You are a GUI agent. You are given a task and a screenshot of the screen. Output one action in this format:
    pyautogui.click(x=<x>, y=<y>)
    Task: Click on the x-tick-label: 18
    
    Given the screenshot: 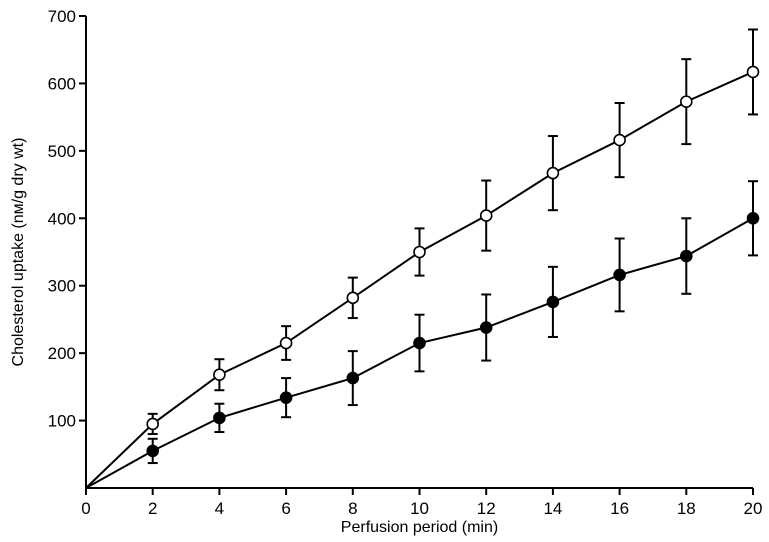 What is the action you would take?
    pyautogui.click(x=686, y=508)
    